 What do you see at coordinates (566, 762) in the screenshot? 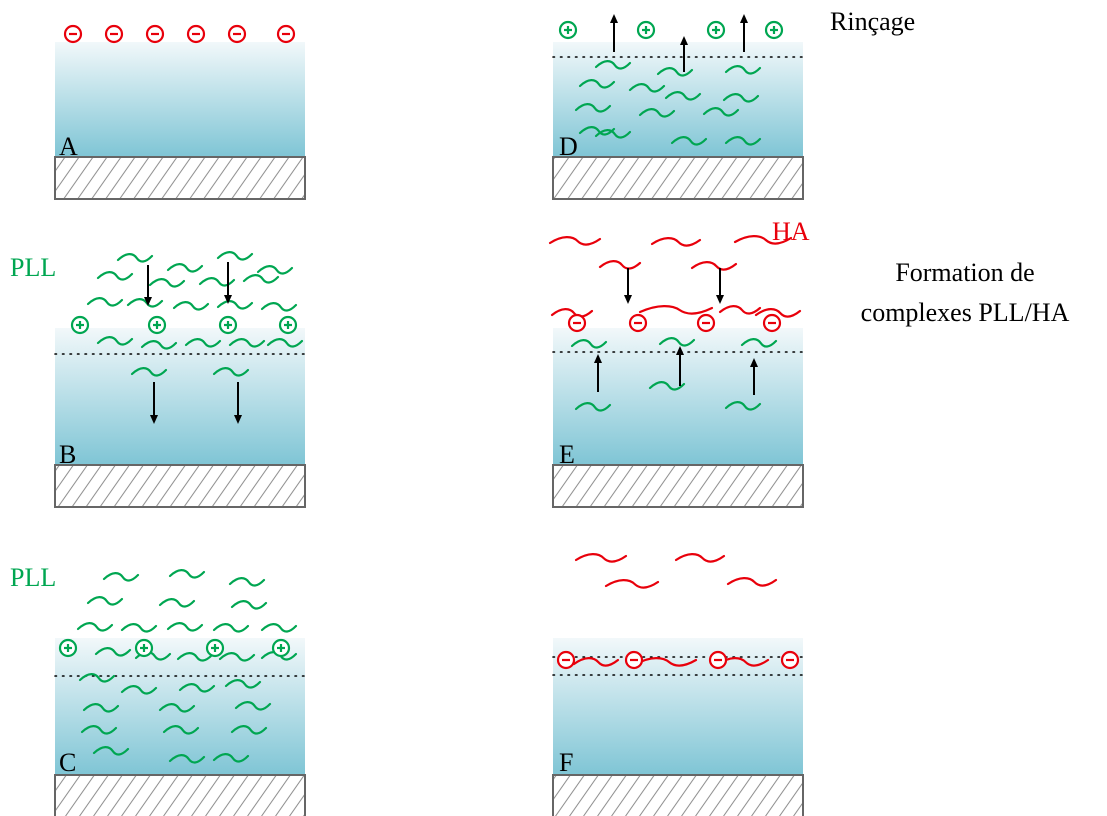
I see `panel-letter-f: F` at bounding box center [566, 762].